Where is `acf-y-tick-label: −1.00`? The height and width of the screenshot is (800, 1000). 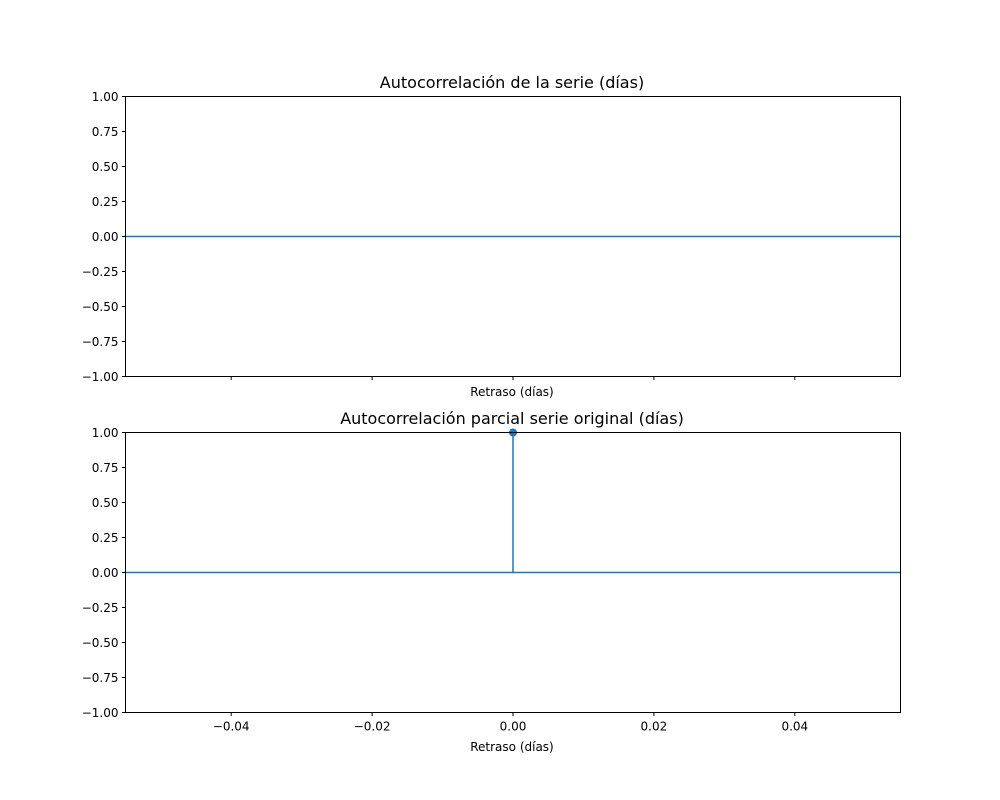
acf-y-tick-label: −1.00 is located at coordinates (100, 377).